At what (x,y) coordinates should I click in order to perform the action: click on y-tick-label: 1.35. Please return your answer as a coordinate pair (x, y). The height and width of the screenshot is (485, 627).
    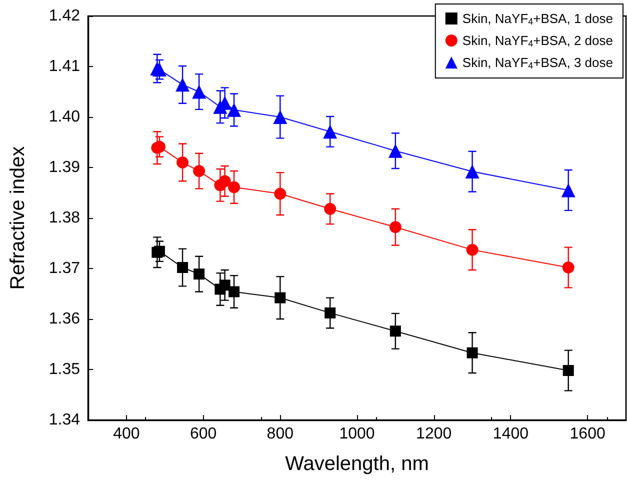
    Looking at the image, I should click on (64, 369).